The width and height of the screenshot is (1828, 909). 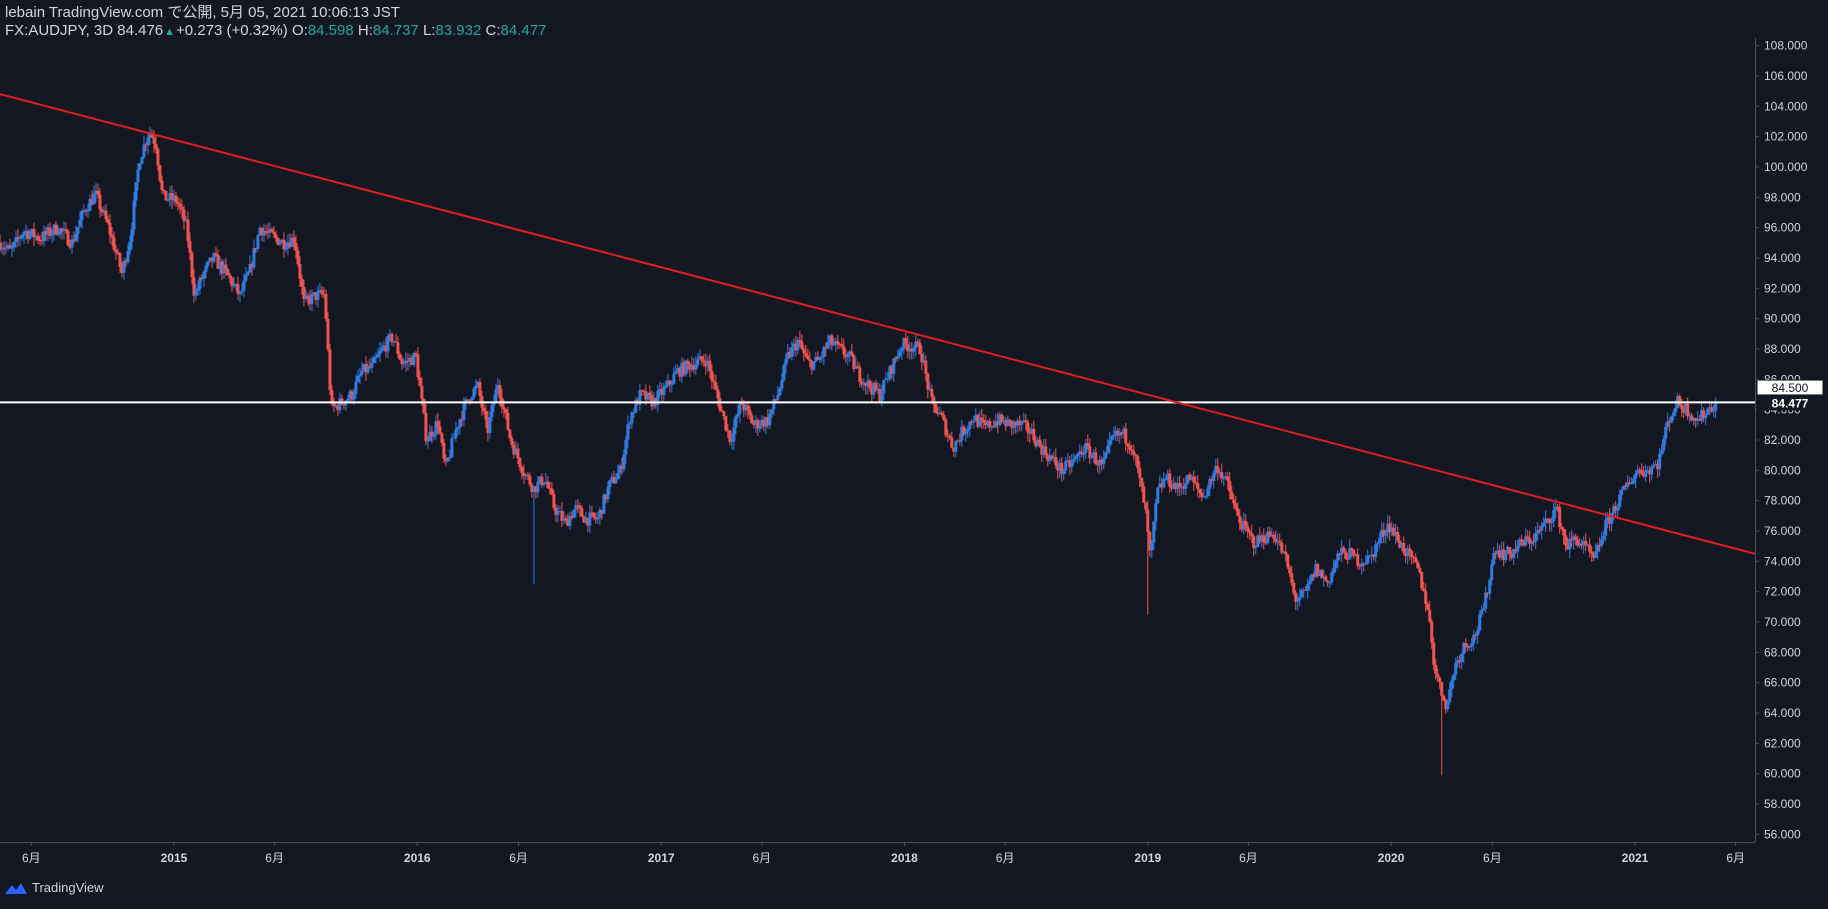 I want to click on x-tick-label: 6月, so click(x=31, y=858).